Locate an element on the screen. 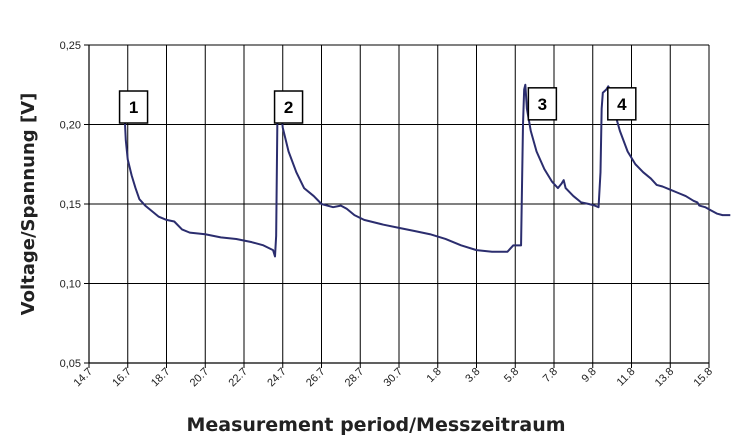  x-axis-title: Measurement period/Messzeitraum is located at coordinates (375, 425).